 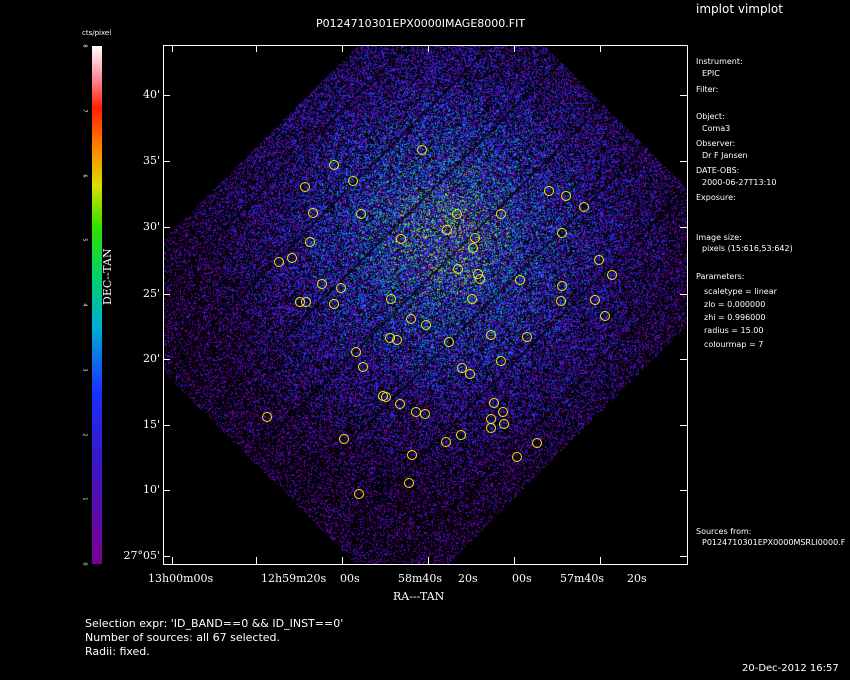 I want to click on radii-mode: Radii: fixed., so click(x=117, y=651).